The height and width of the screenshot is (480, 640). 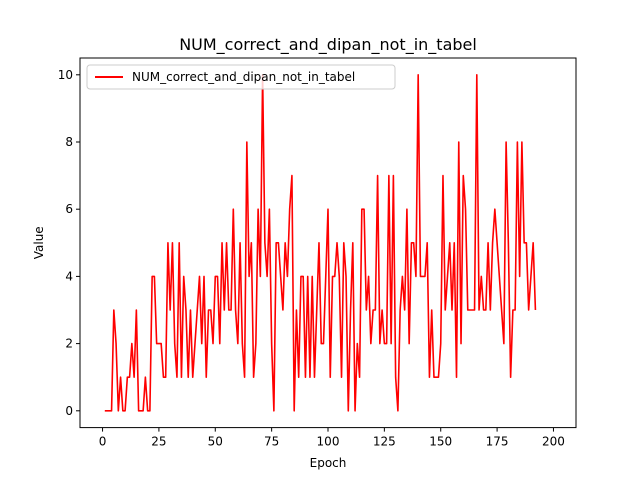 I want to click on x-tick-label: 0, so click(x=103, y=442).